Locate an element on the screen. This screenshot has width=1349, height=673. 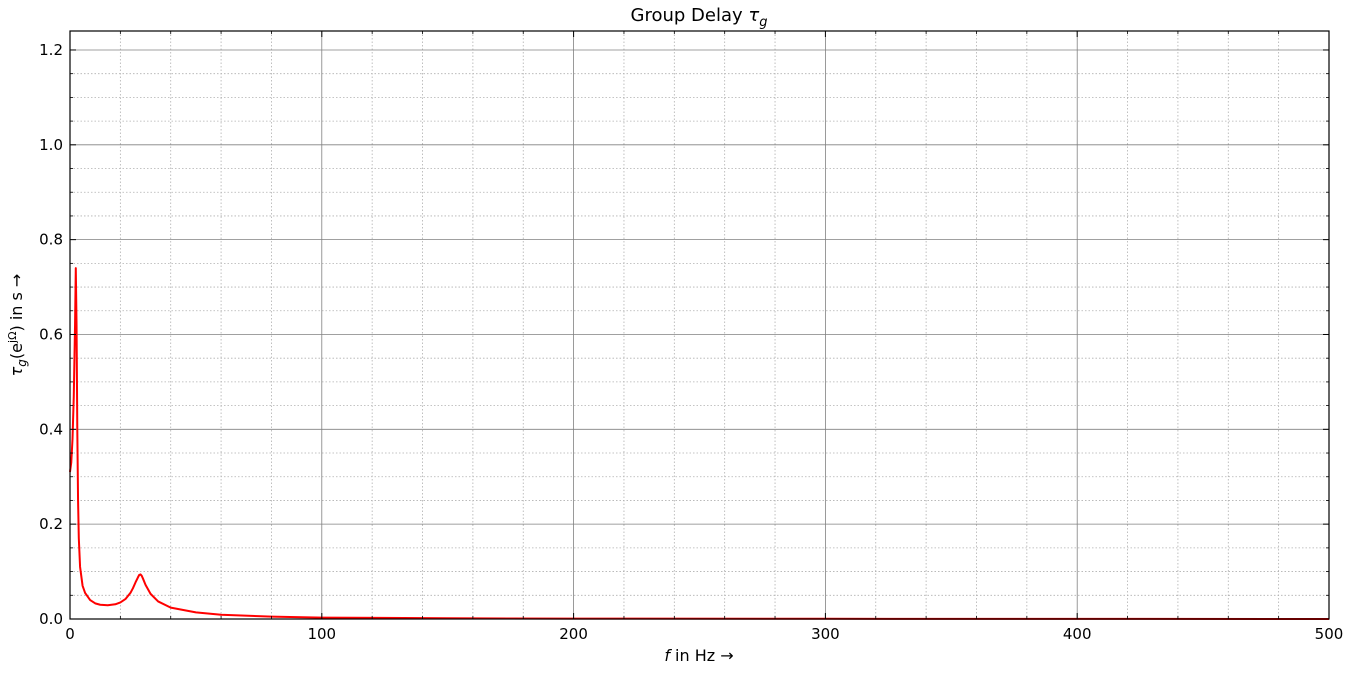
x-tick-label: 400 is located at coordinates (1077, 634).